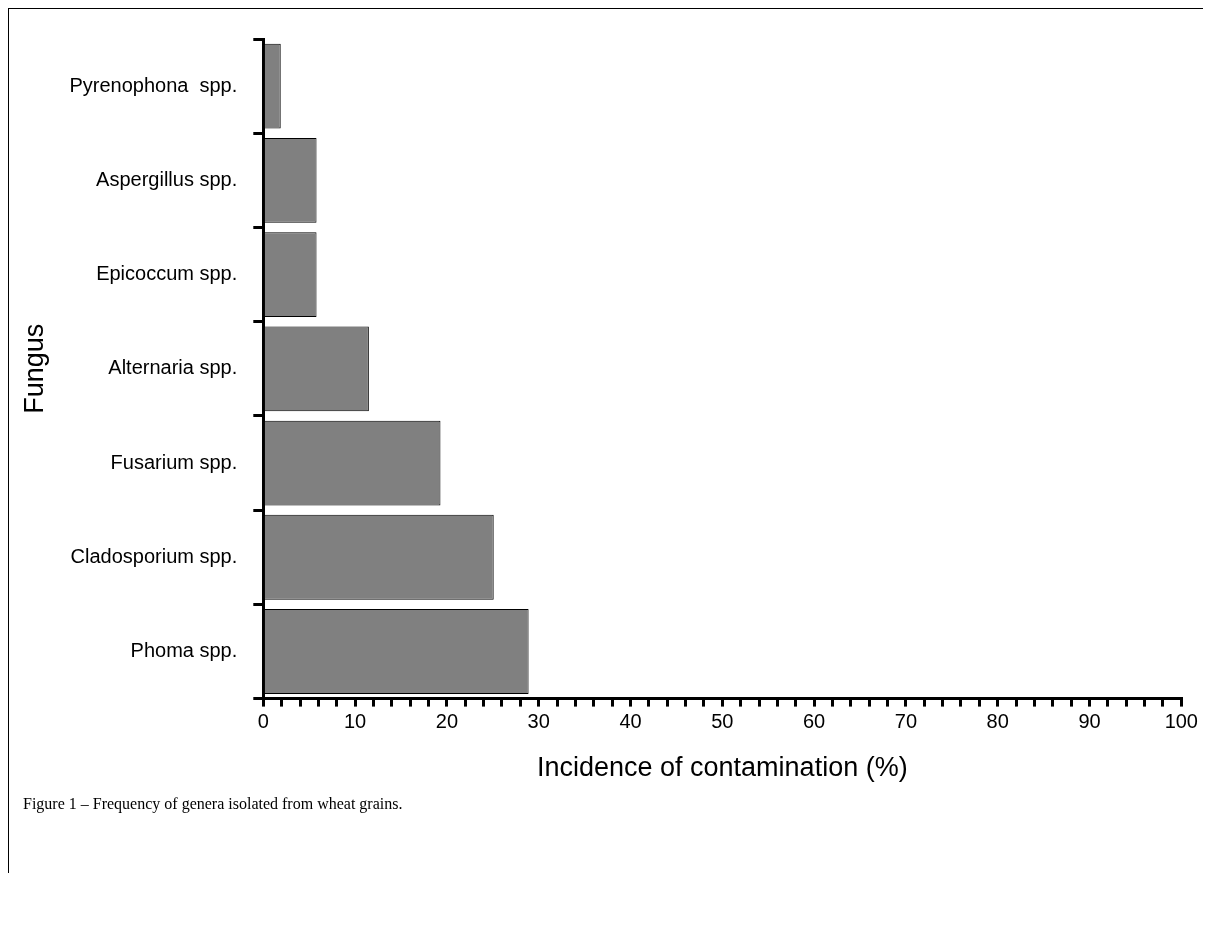 The image size is (1213, 933). Describe the element at coordinates (630, 721) in the screenshot. I see `x-tick-label: 40` at that location.